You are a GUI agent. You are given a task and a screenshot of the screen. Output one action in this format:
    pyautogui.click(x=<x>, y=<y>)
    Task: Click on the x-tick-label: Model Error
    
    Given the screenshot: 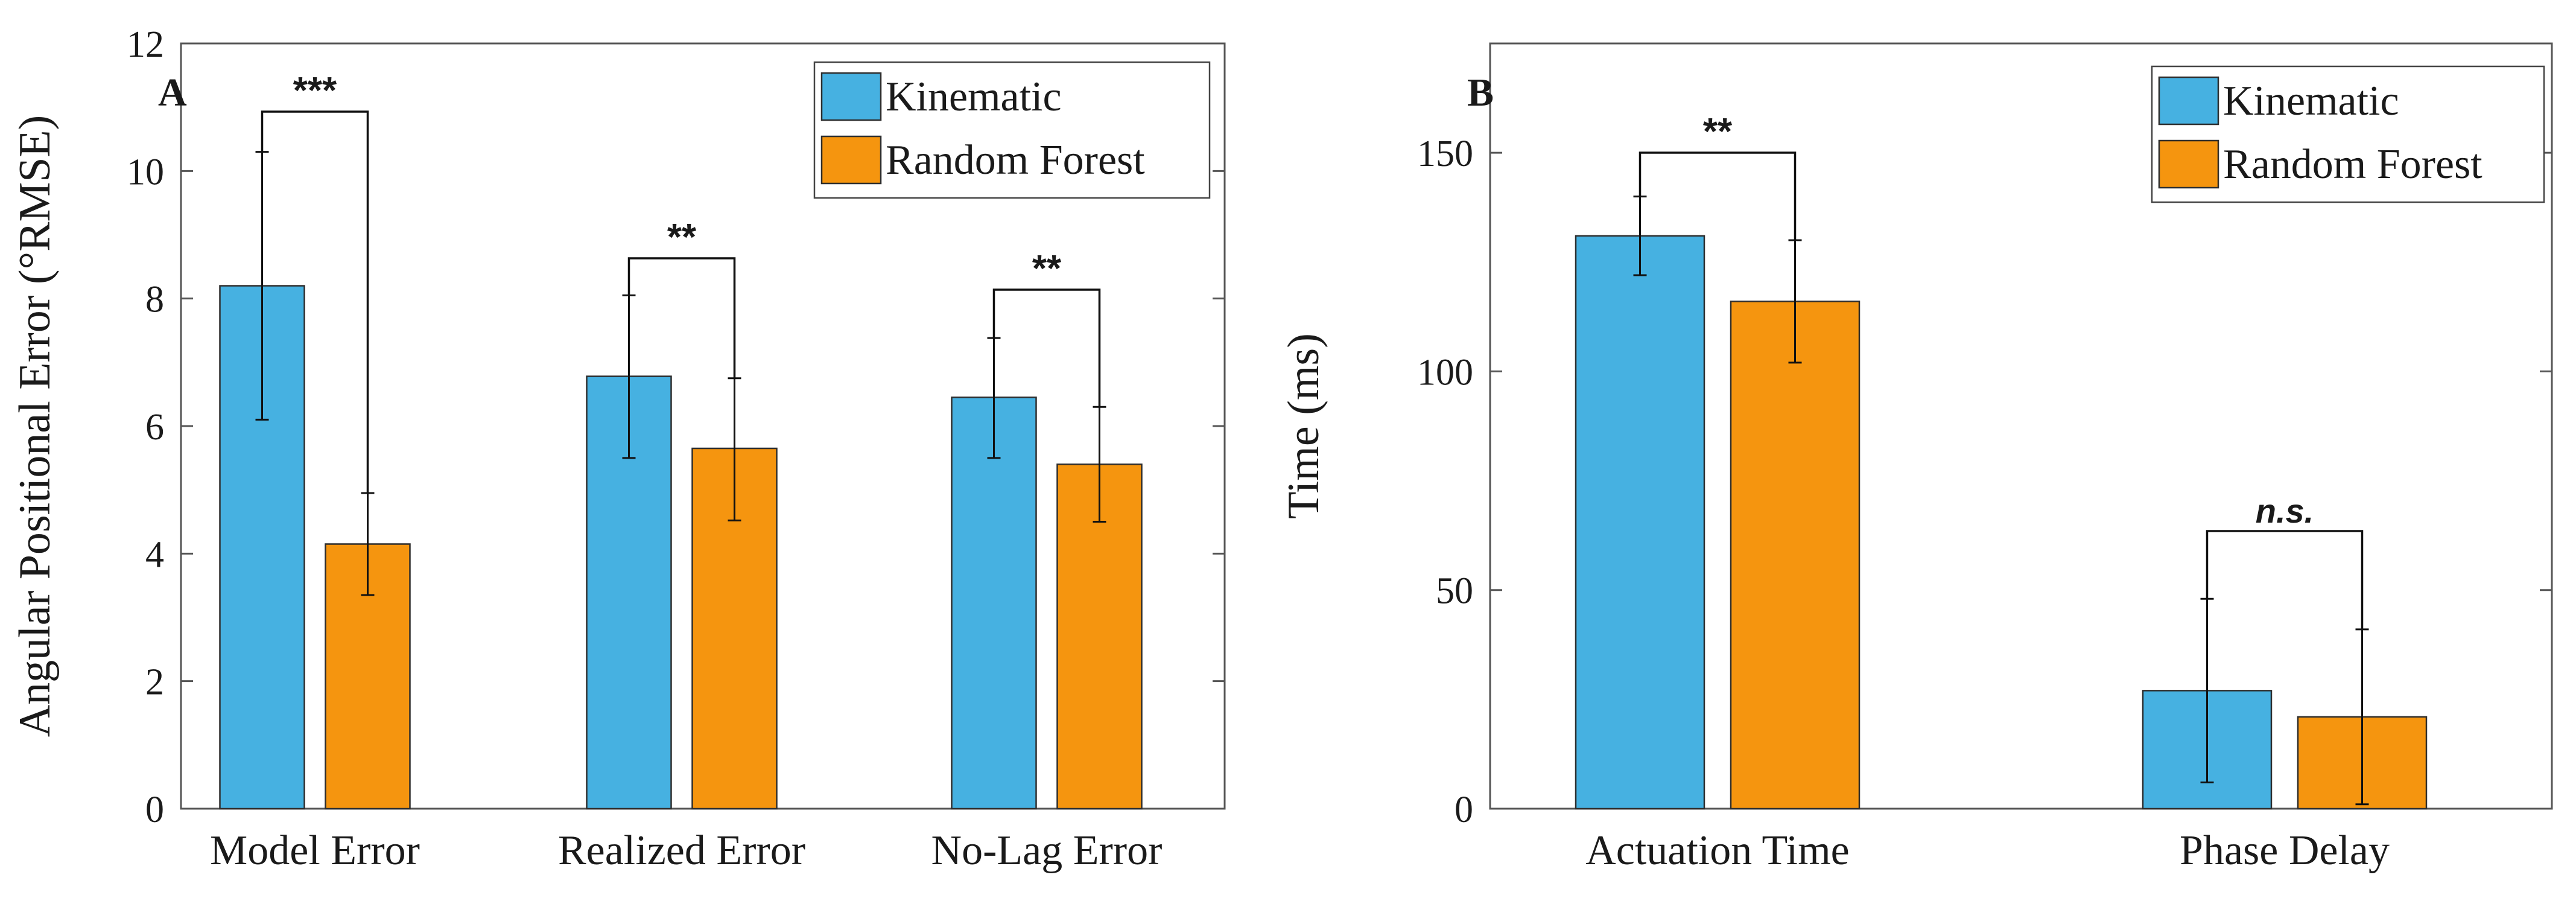 What is the action you would take?
    pyautogui.click(x=315, y=850)
    